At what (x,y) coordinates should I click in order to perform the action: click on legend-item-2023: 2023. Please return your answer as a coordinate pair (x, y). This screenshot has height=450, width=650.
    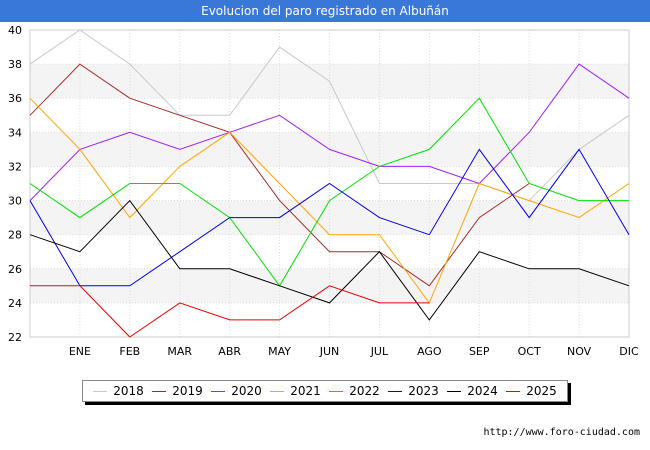
    Looking at the image, I should click on (413, 391).